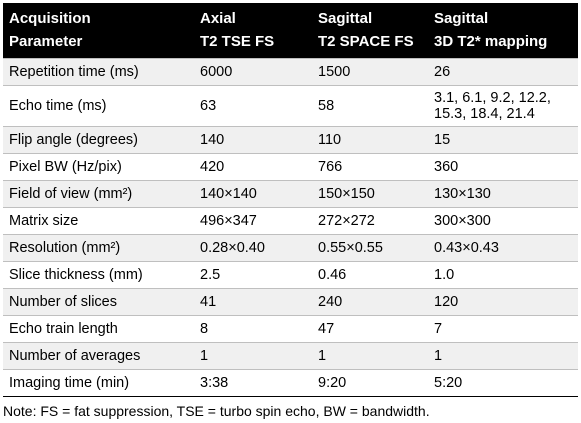  I want to click on value-cell: 41, so click(253, 301).